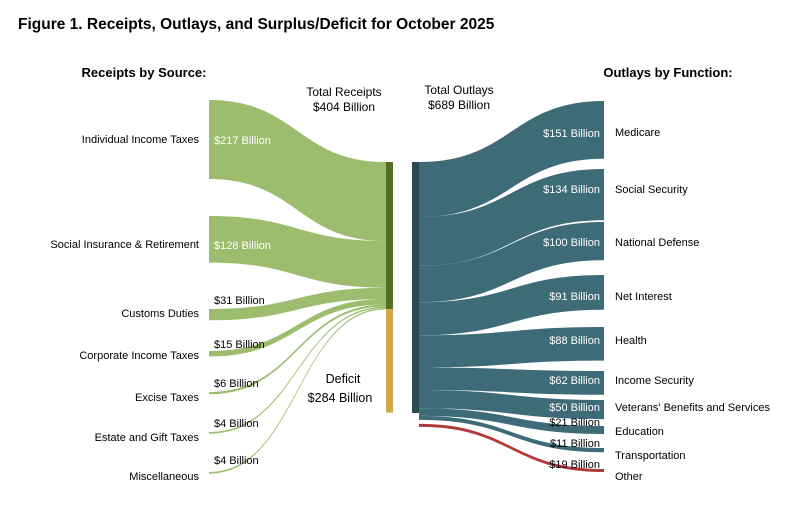  I want to click on outlay-name-transportation: Transportation, so click(650, 456).